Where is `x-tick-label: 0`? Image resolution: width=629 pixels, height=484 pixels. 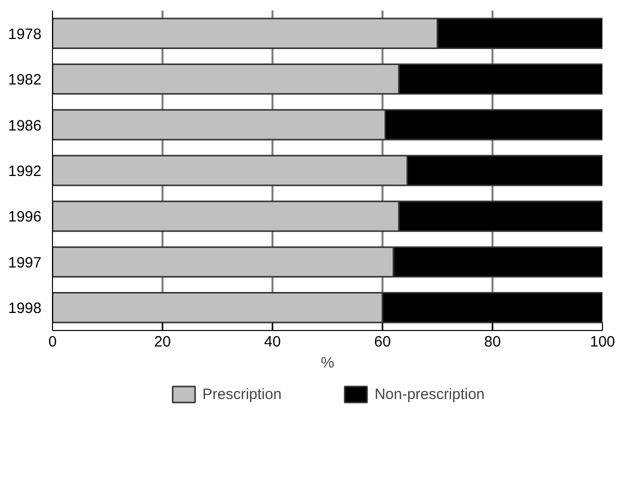
x-tick-label: 0 is located at coordinates (52, 342).